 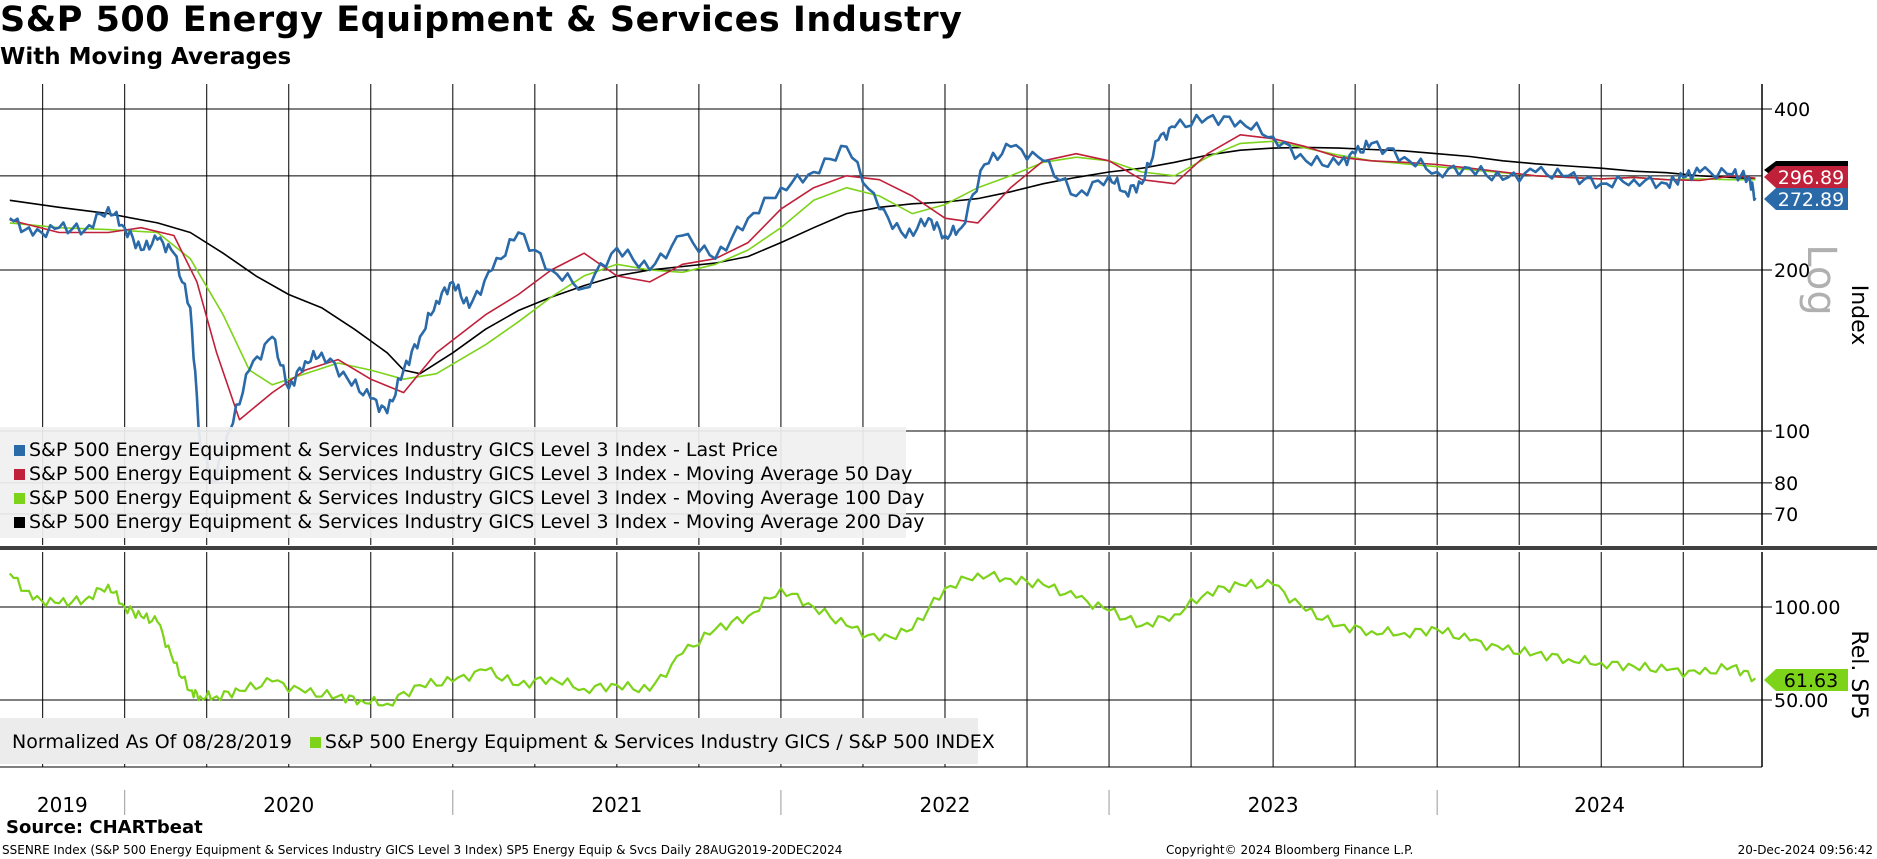 I want to click on upper-legend, so click(x=453, y=482).